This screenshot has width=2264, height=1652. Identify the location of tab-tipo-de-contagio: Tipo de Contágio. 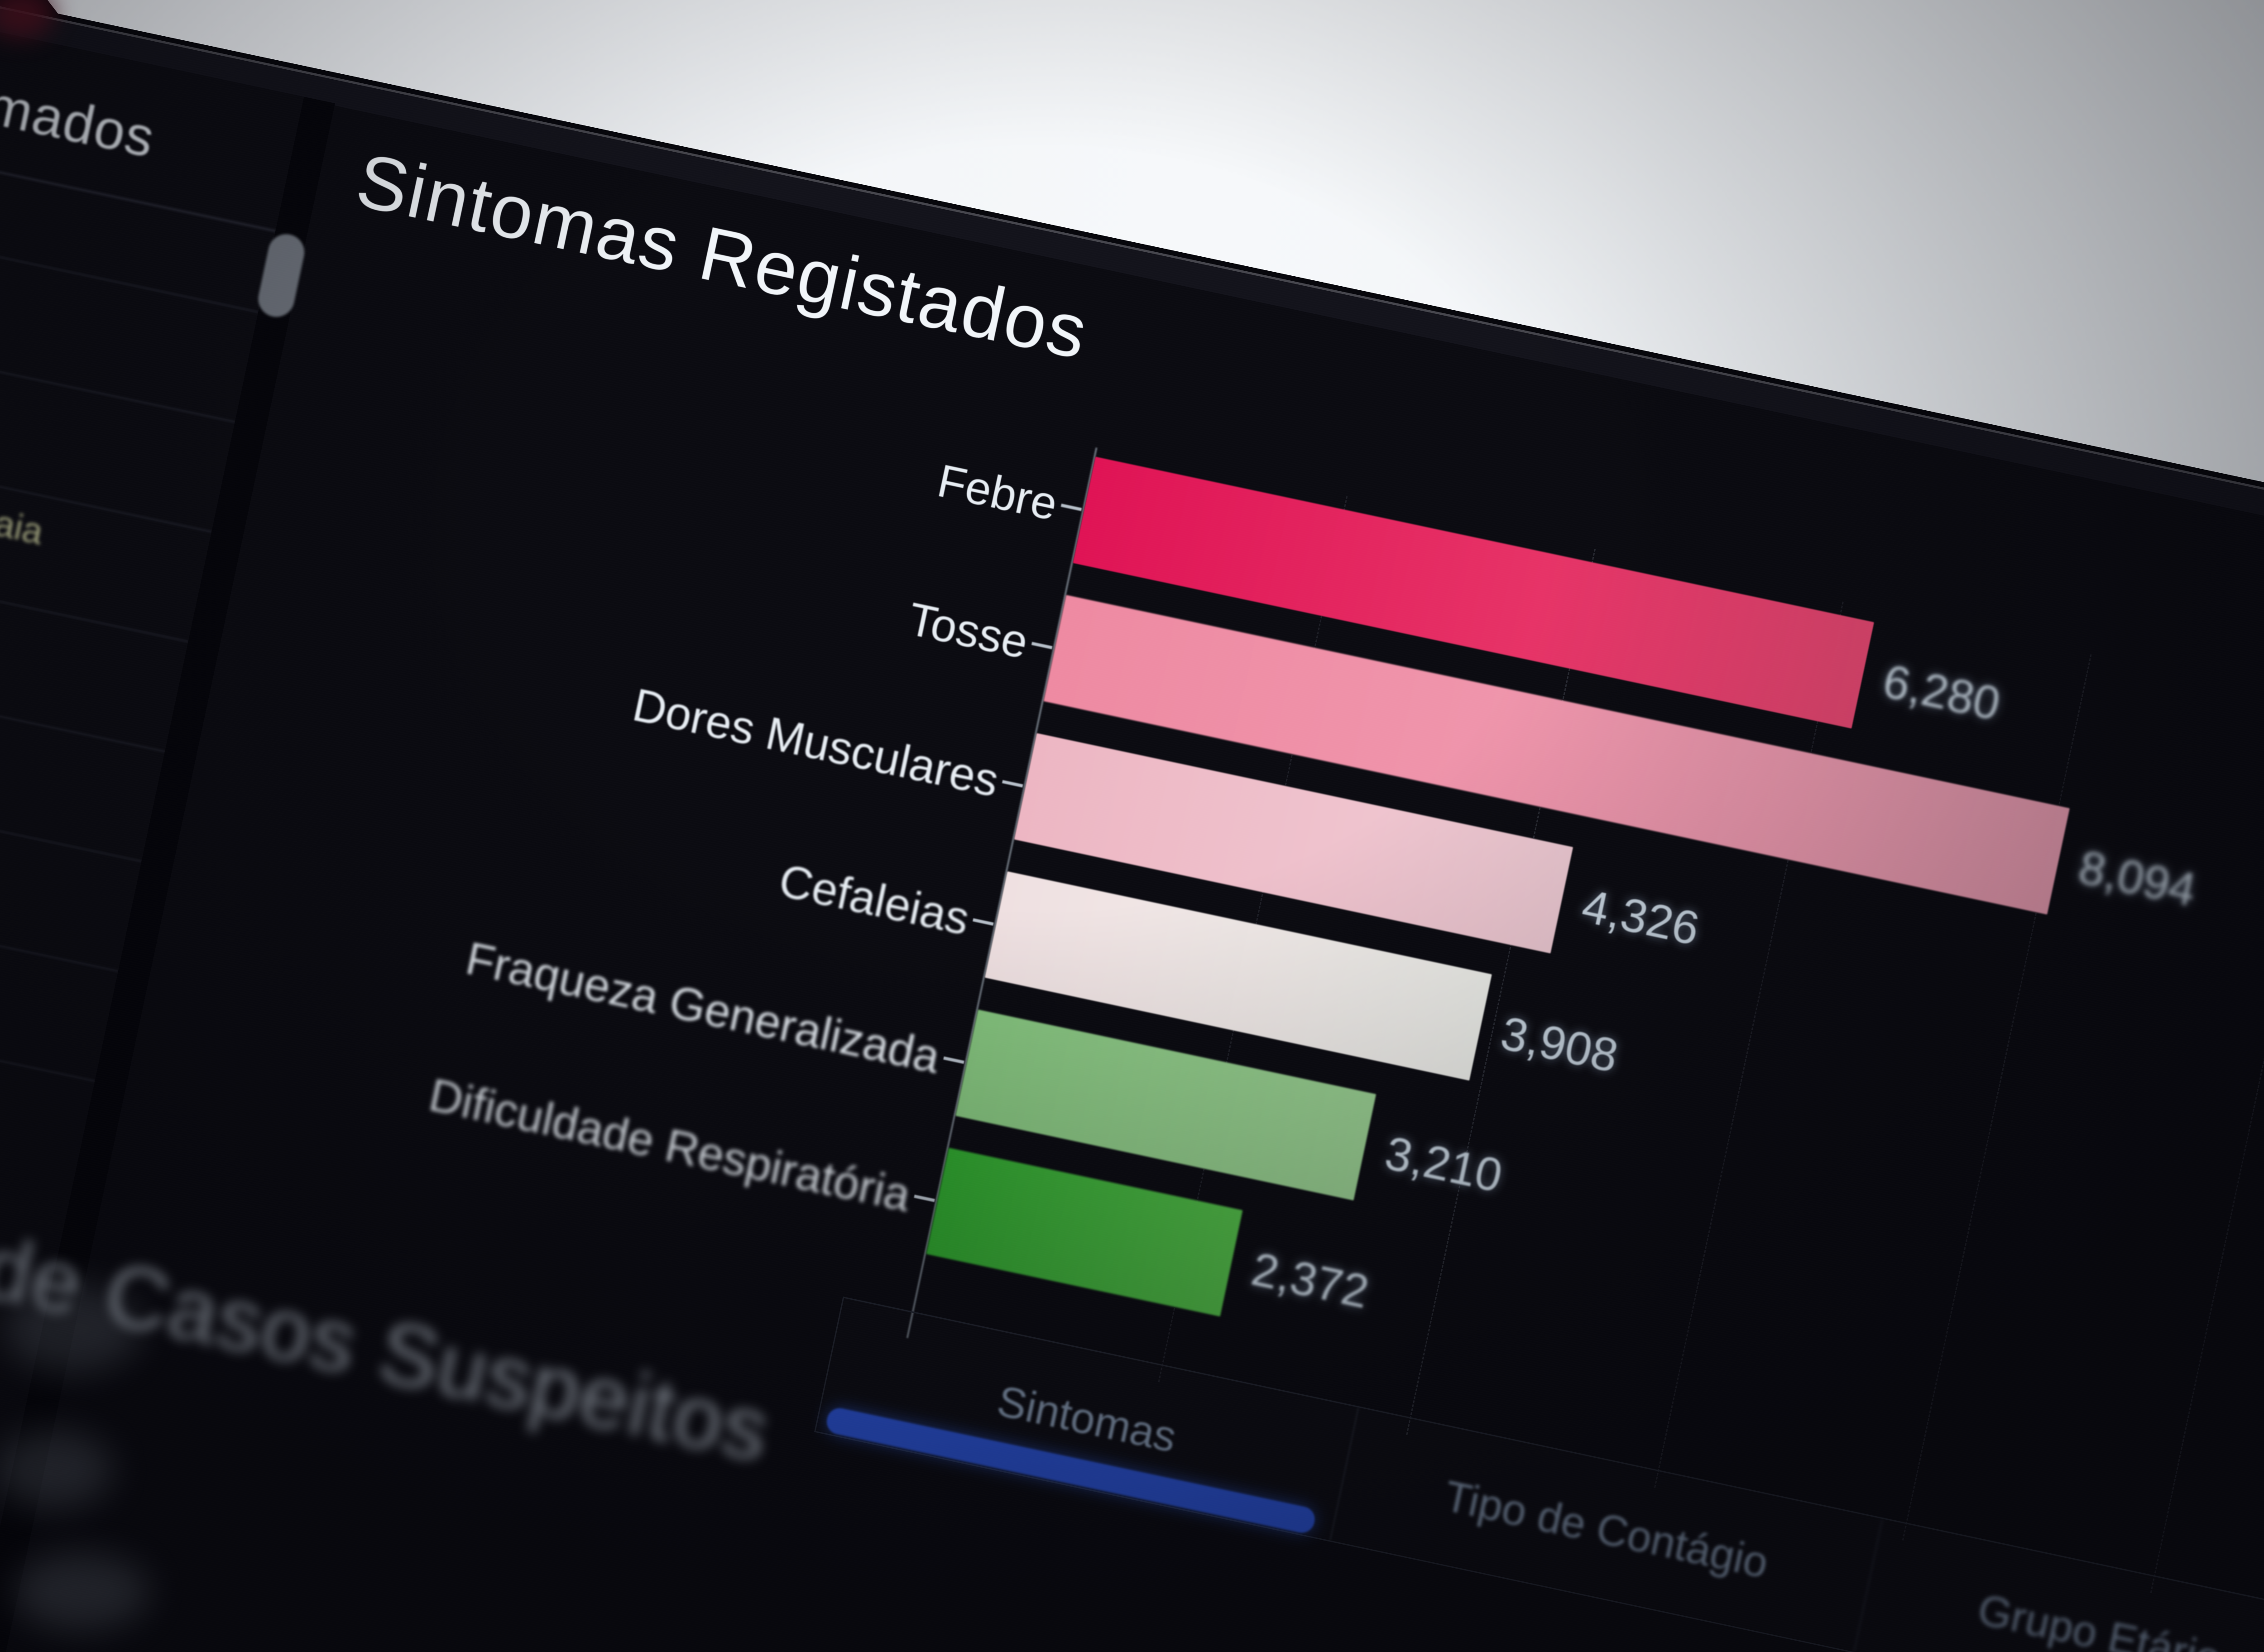
(1607, 1529).